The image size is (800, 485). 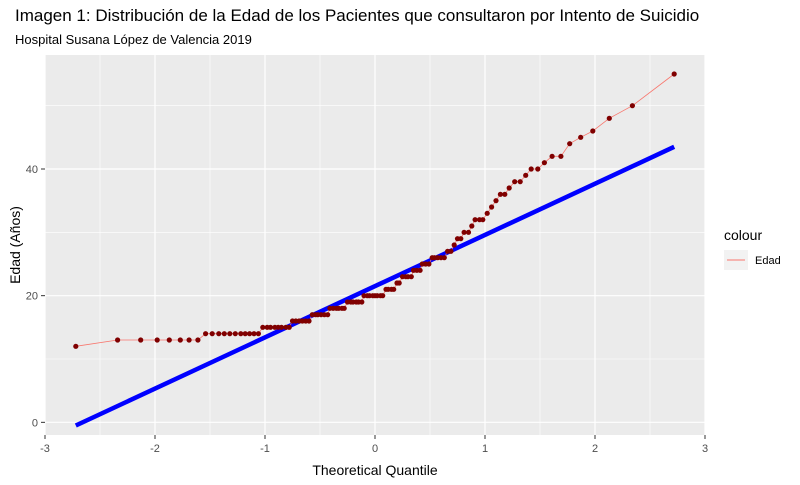 What do you see at coordinates (15, 245) in the screenshot?
I see `y-axis-title: Edad (Años)` at bounding box center [15, 245].